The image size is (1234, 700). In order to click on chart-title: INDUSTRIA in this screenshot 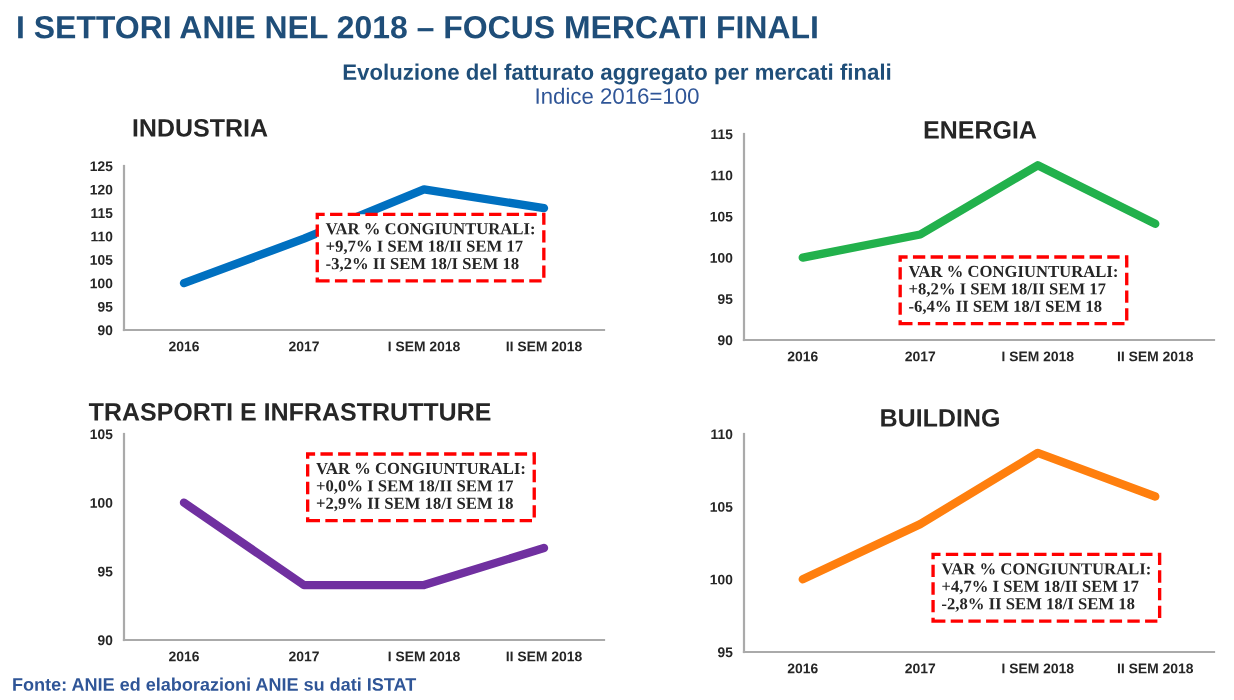, I will do `click(200, 128)`.